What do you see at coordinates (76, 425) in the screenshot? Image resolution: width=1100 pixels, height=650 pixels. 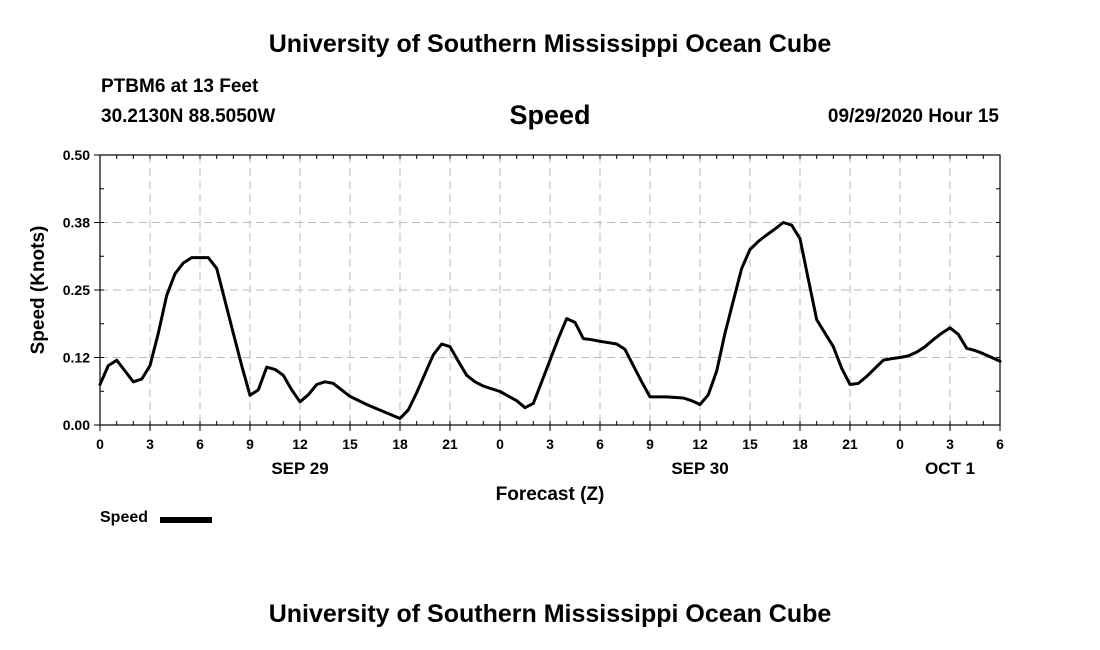 I see `y-tick-label: 0.00` at bounding box center [76, 425].